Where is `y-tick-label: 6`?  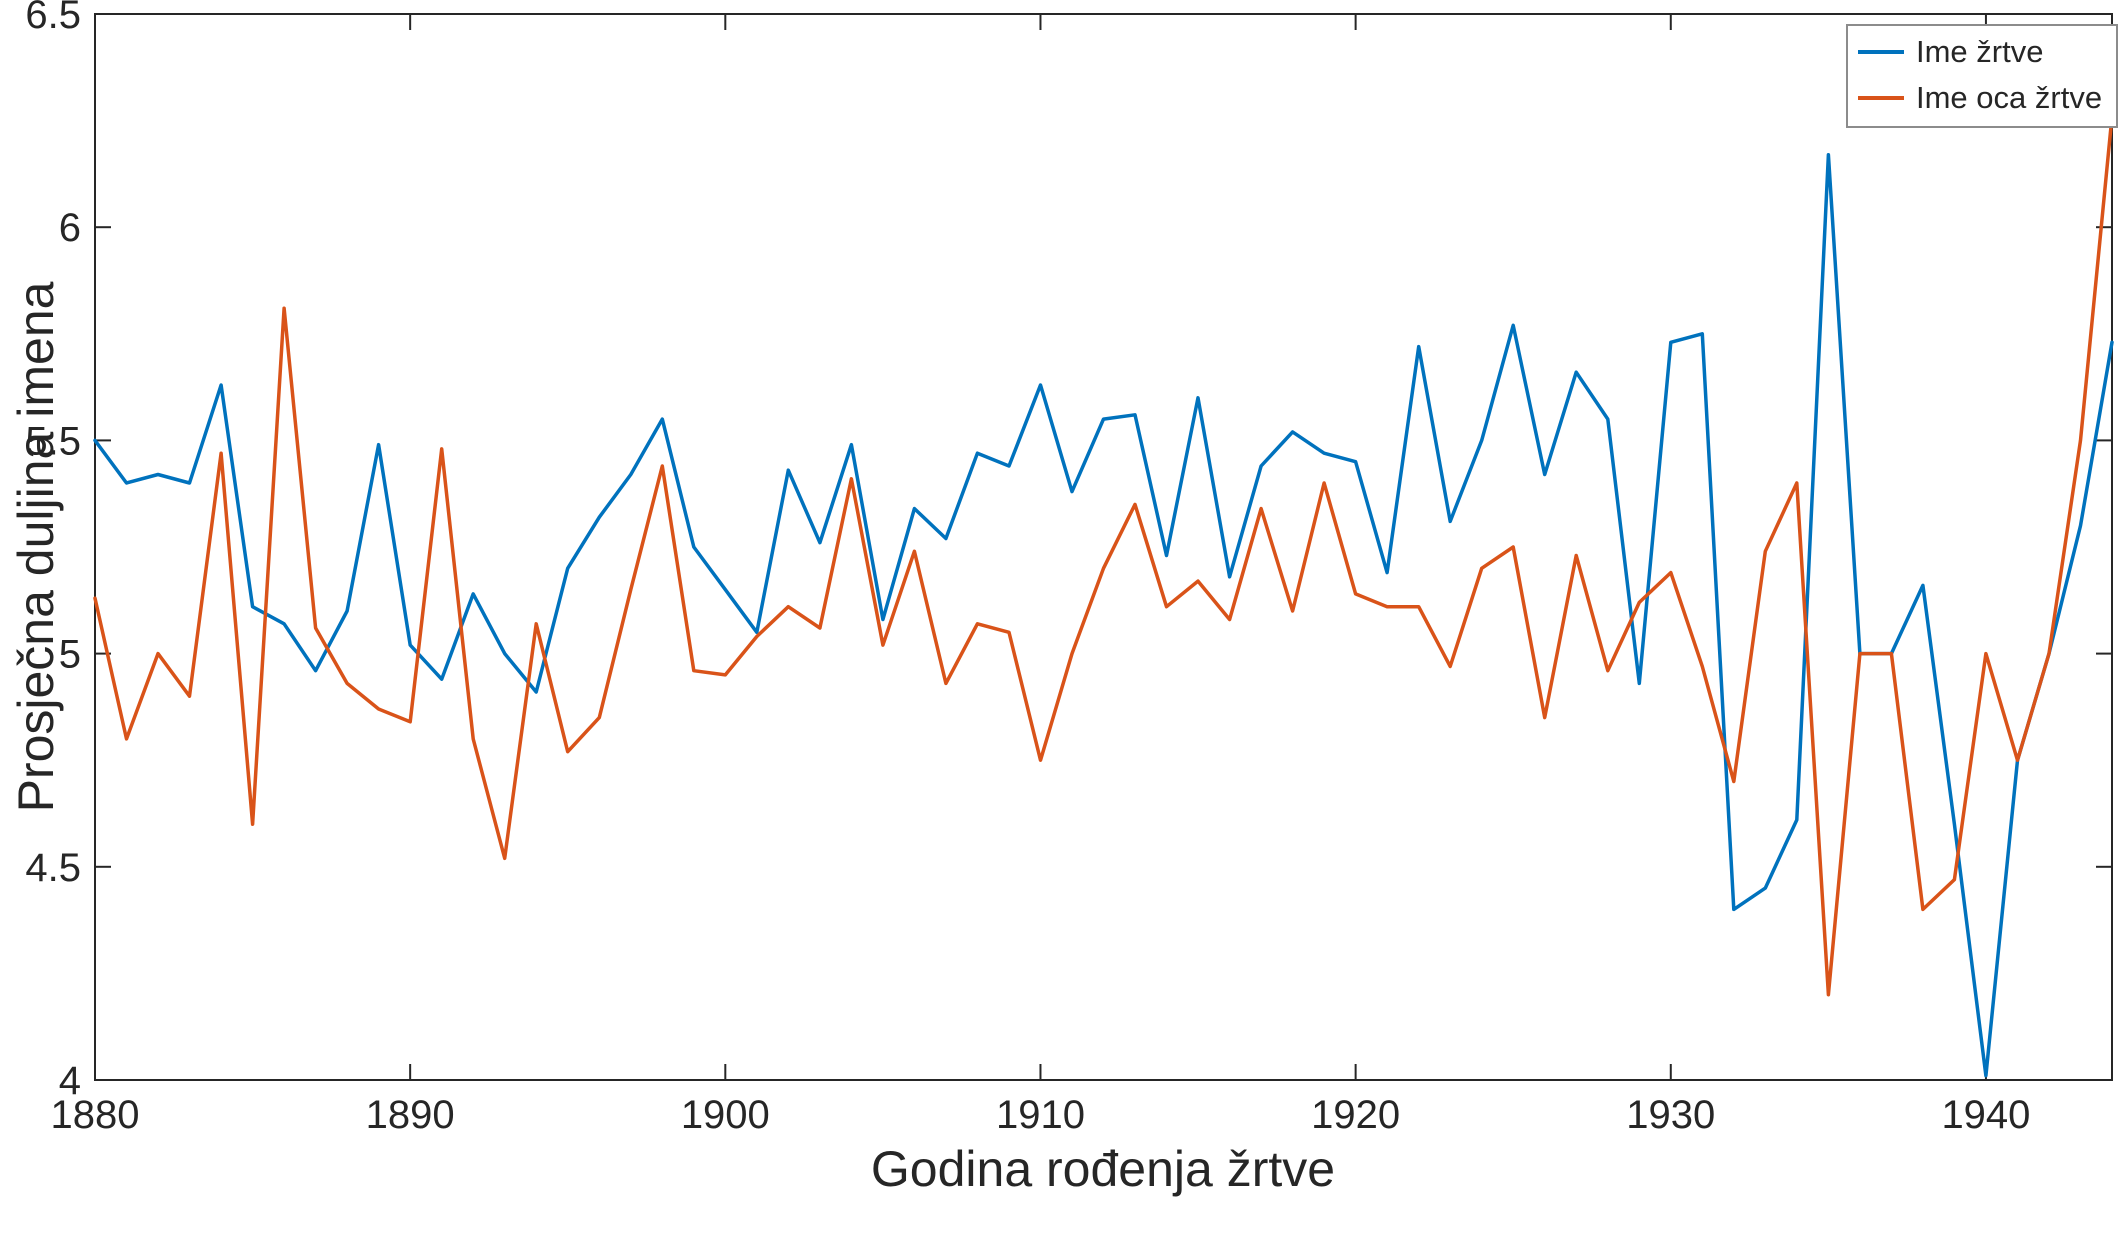
y-tick-label: 6 is located at coordinates (70, 228).